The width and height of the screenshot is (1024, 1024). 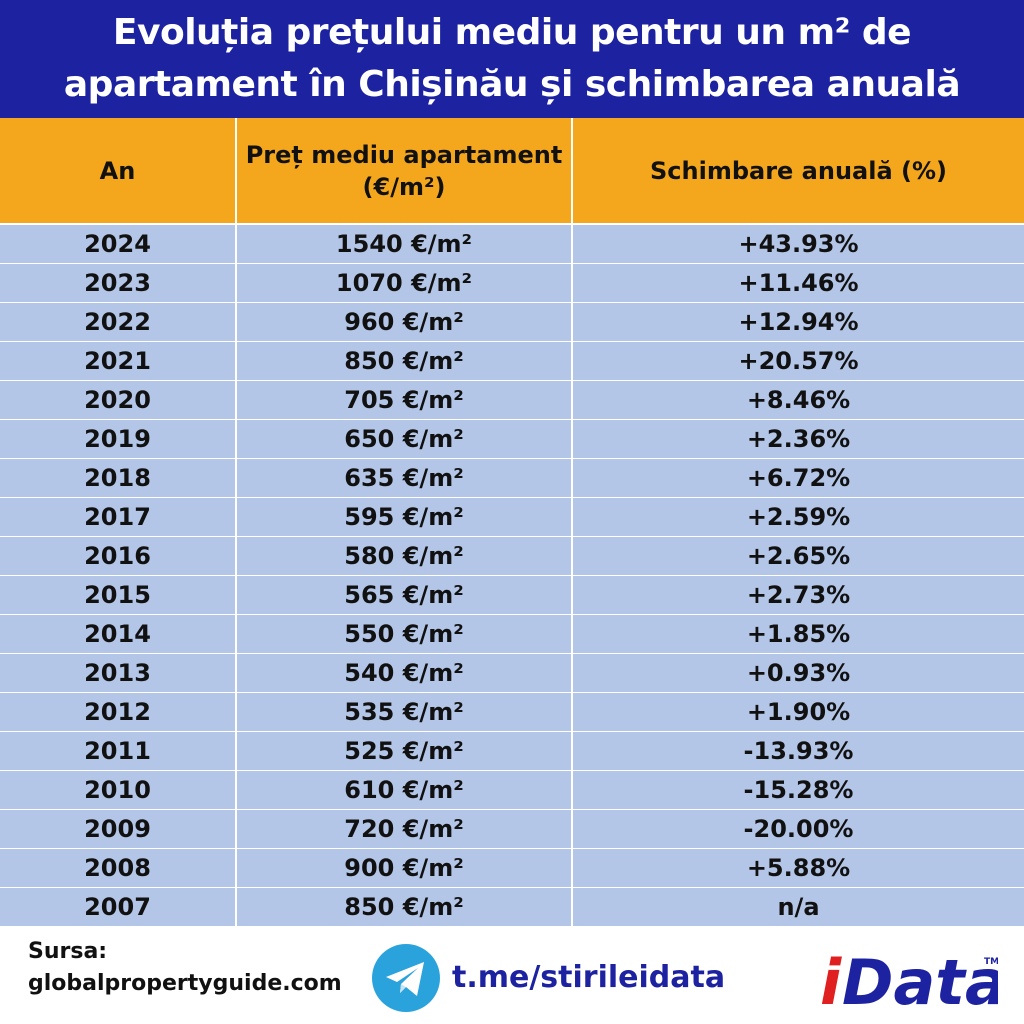 I want to click on column-header-price: Preț mediu apartament (€/m²), so click(x=404, y=171).